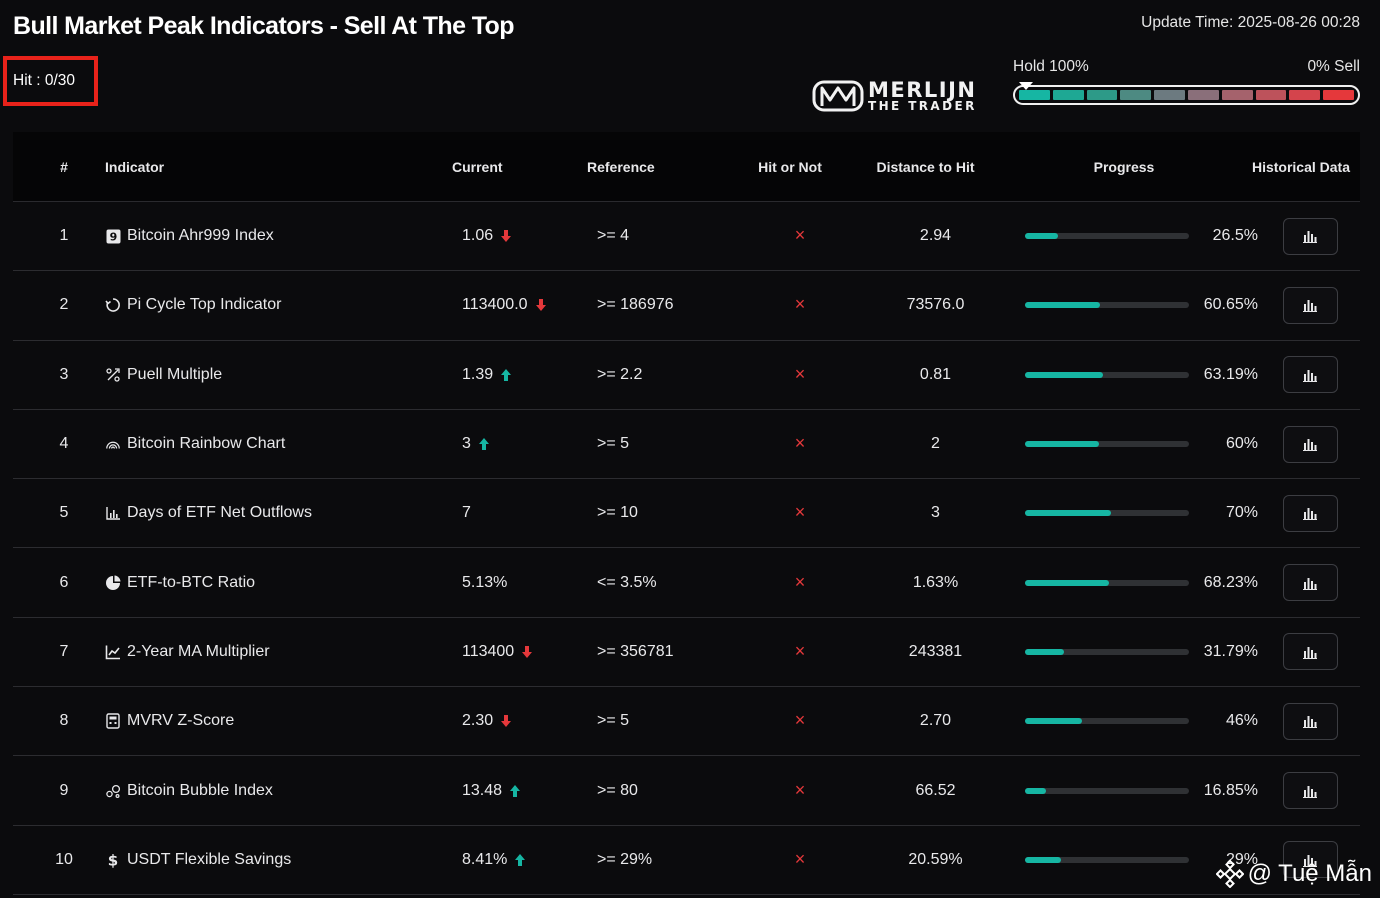 The width and height of the screenshot is (1380, 898). What do you see at coordinates (1333, 66) in the screenshot?
I see `gauge-sell-label: 0% Sell` at bounding box center [1333, 66].